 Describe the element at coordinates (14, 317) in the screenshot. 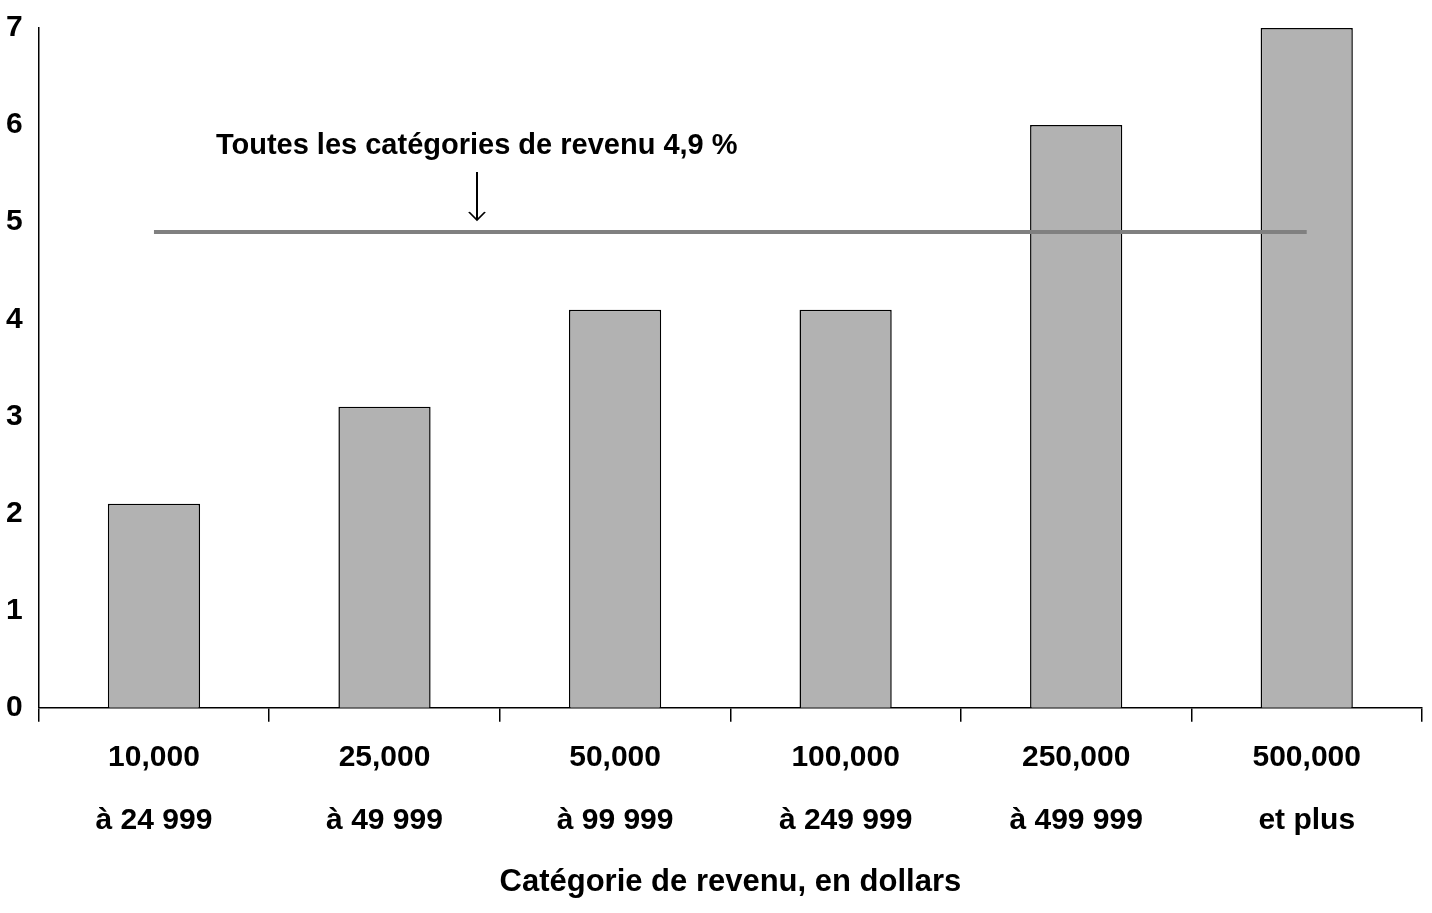

I see `y-tick-label: 4` at that location.